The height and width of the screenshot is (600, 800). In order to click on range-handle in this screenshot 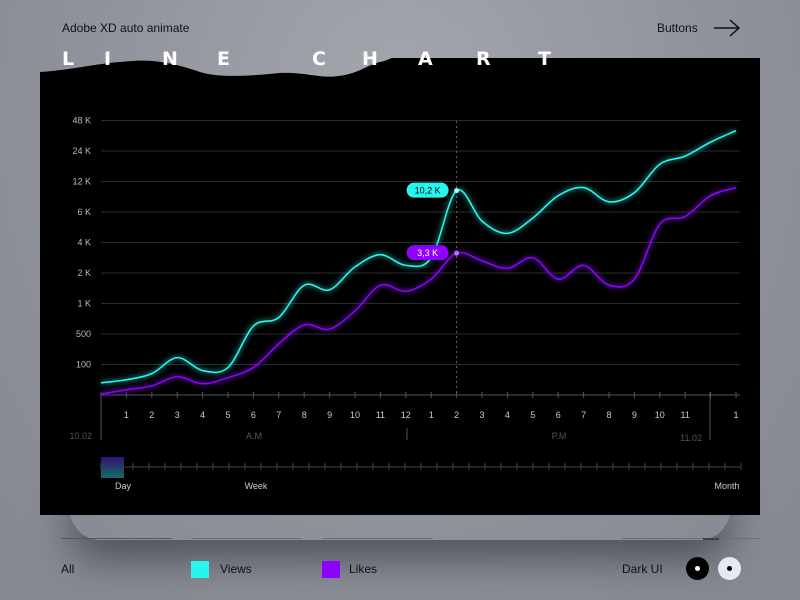, I will do `click(112, 467)`.